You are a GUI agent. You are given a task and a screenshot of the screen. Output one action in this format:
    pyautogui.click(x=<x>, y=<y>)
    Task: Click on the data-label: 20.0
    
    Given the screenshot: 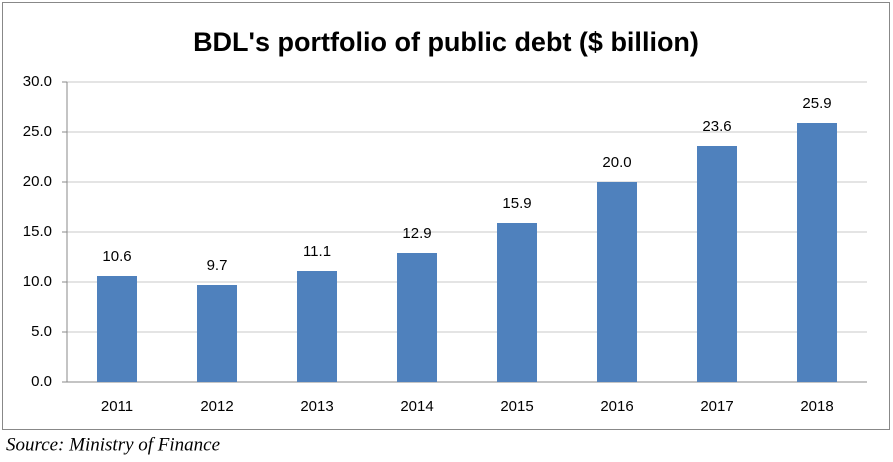 What is the action you would take?
    pyautogui.click(x=616, y=162)
    